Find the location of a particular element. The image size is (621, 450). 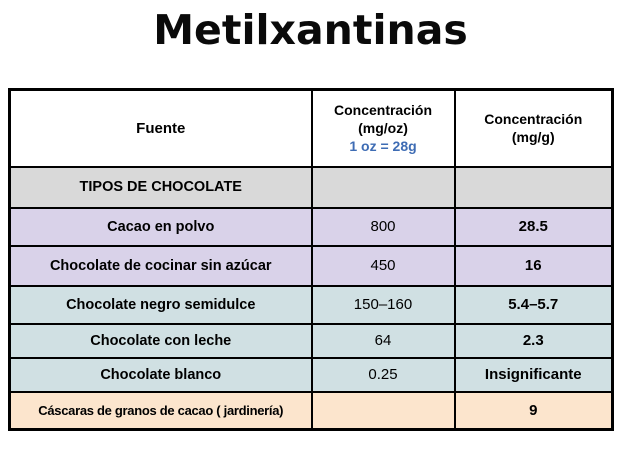

table-row: Chocolate blanco 0.25 Insignificante is located at coordinates (311, 374).